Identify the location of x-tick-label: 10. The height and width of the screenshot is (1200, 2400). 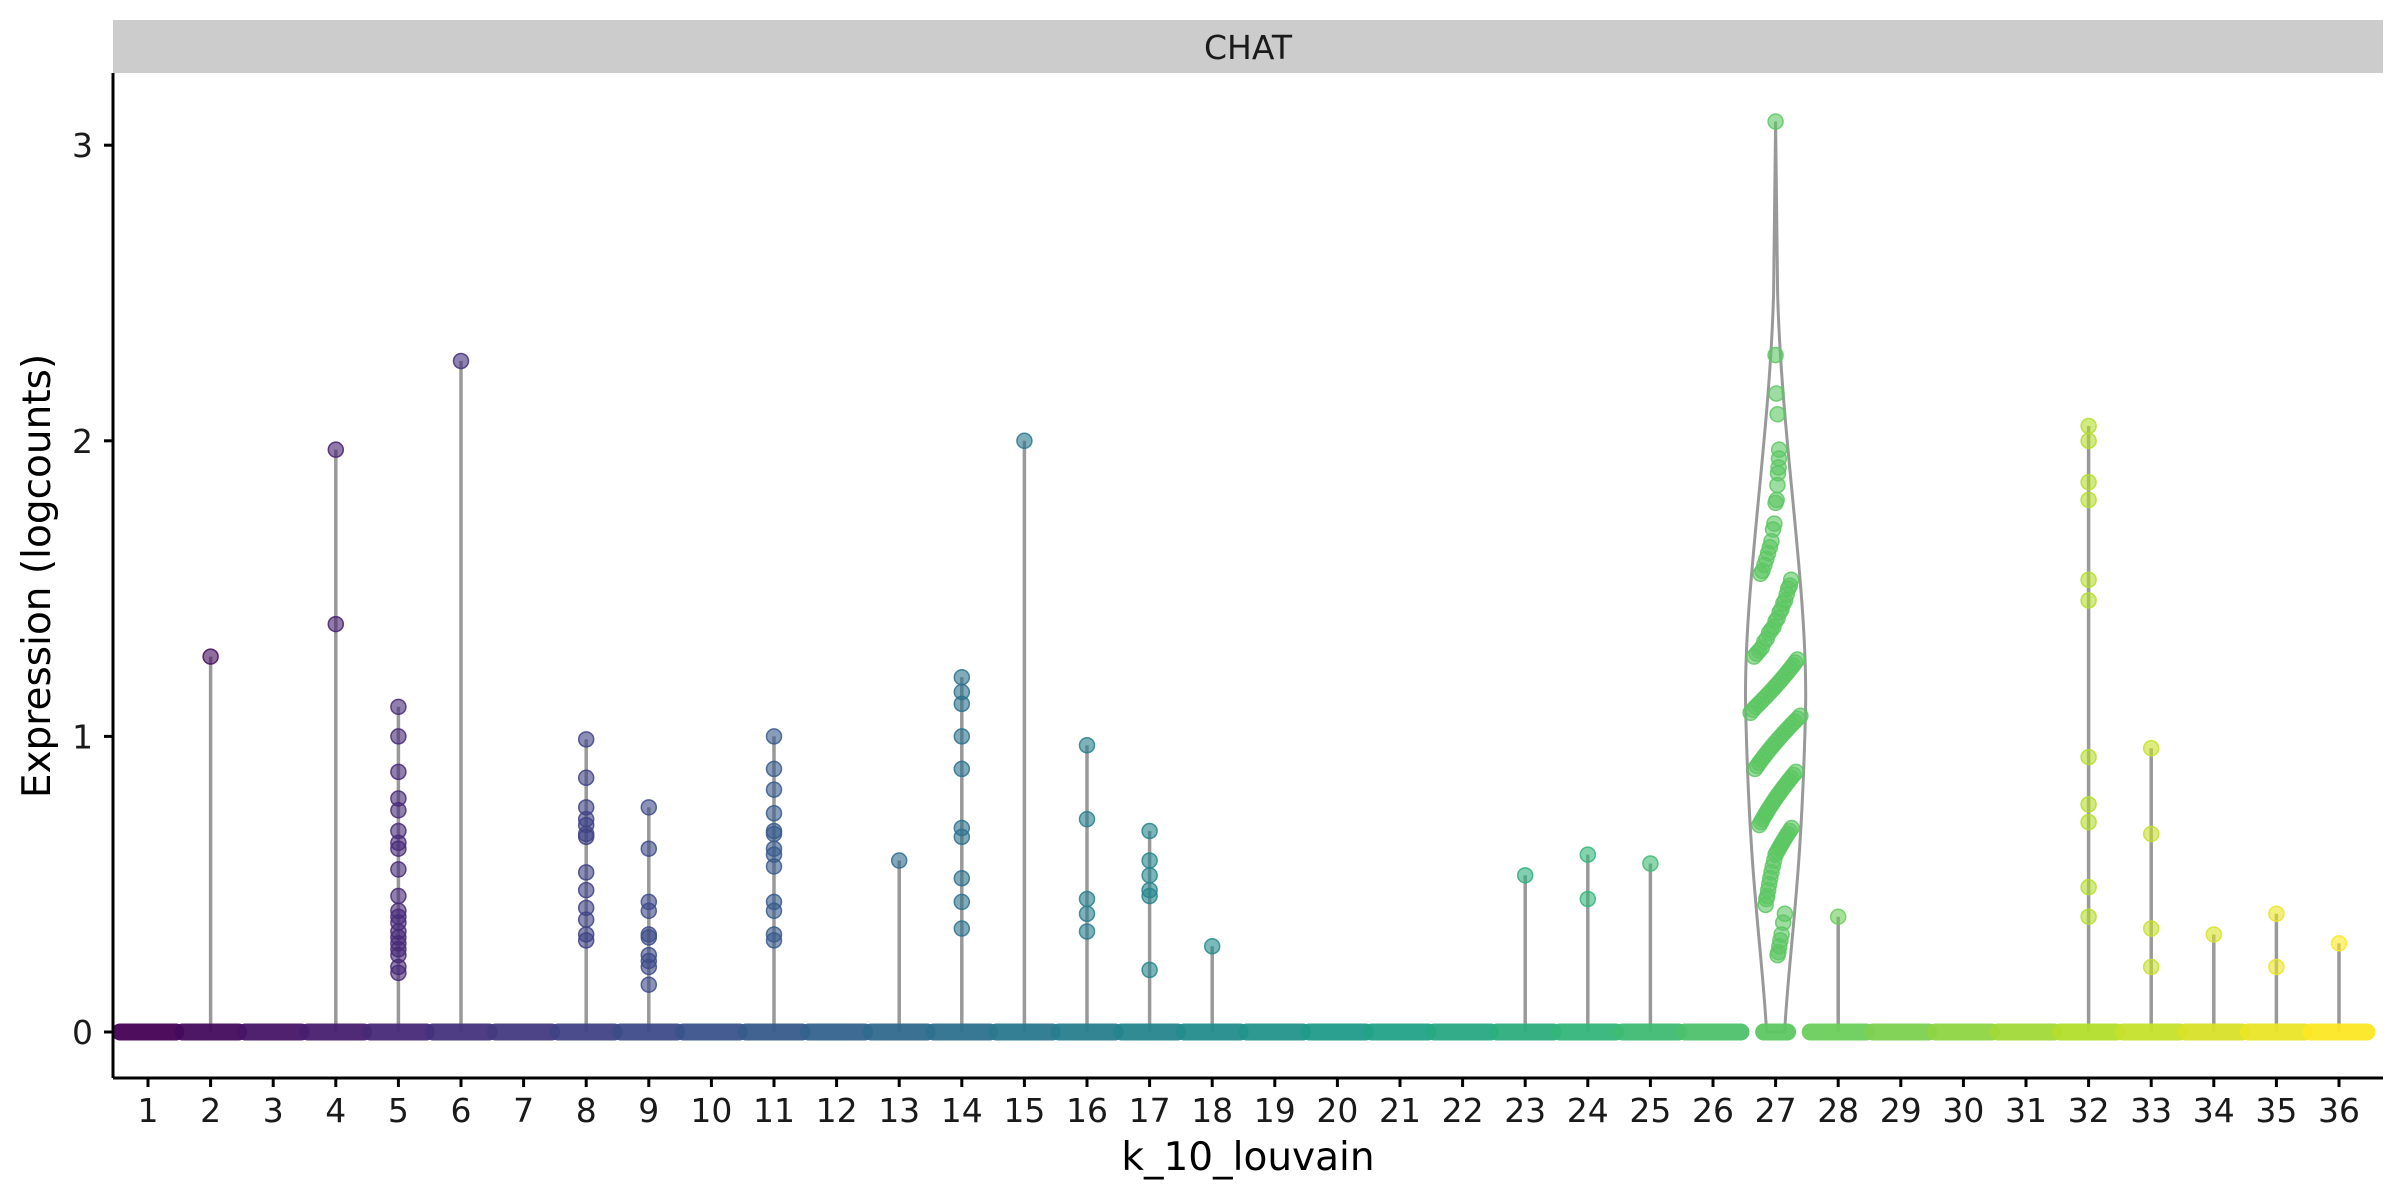
(711, 1110).